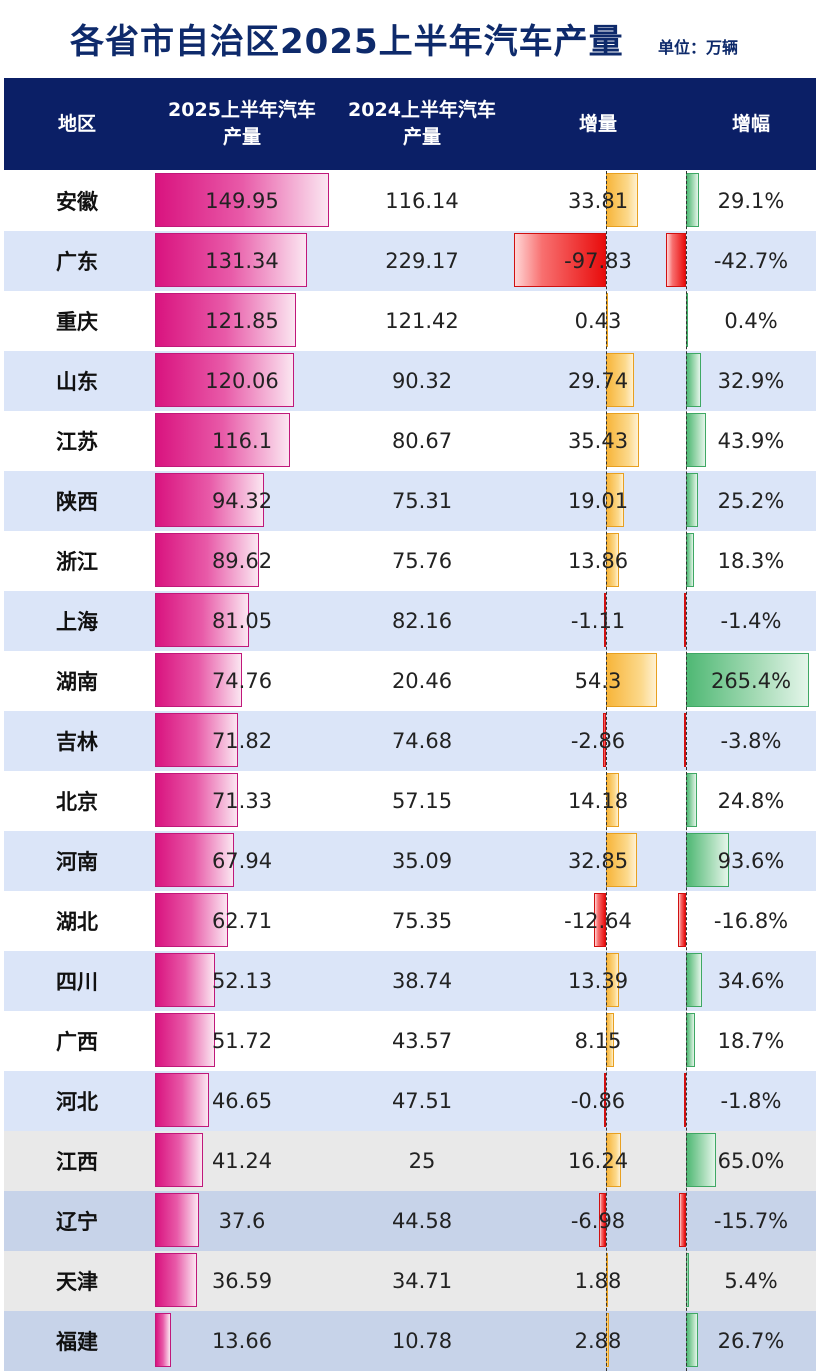 This screenshot has width=822, height=1371. I want to click on prod2024-value: 75.76, so click(422, 561).